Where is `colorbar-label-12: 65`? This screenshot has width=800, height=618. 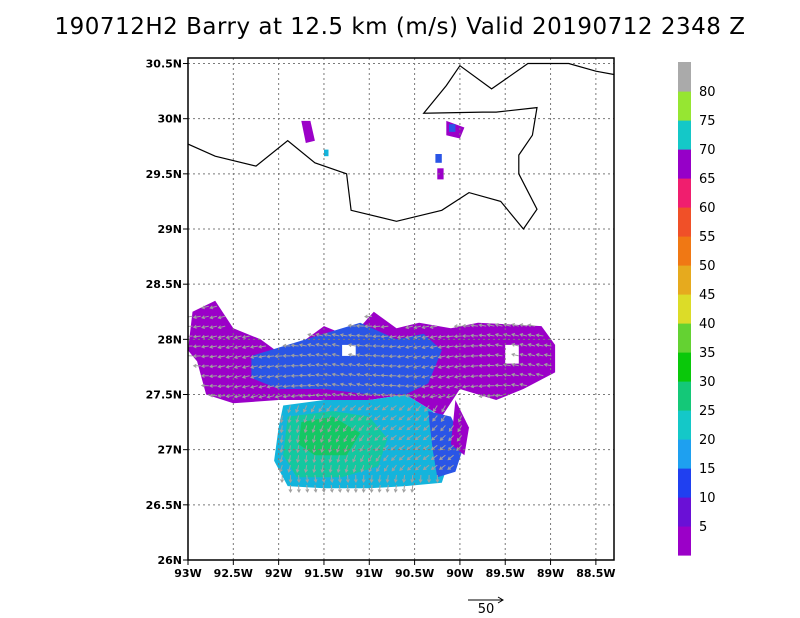 colorbar-label-12: 65 is located at coordinates (707, 179).